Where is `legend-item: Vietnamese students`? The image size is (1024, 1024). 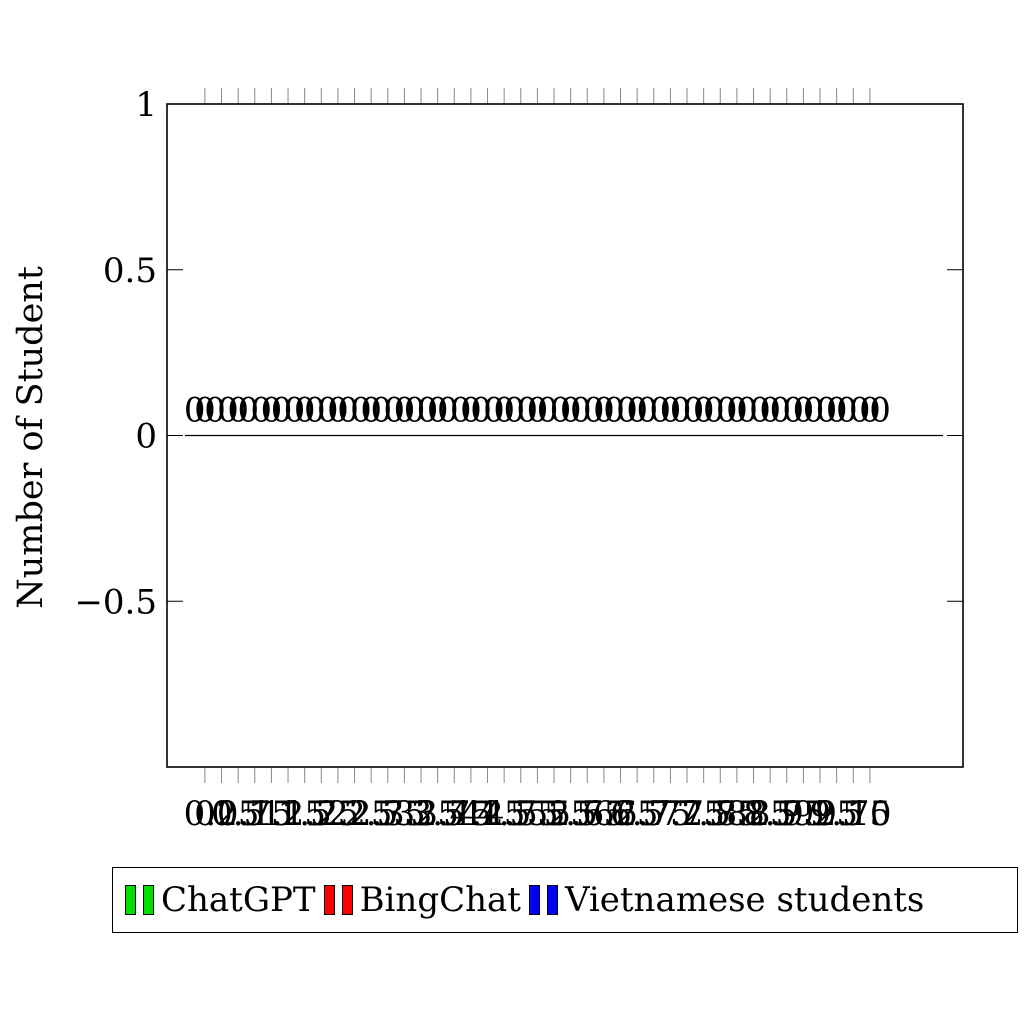 legend-item: Vietnamese students is located at coordinates (726, 900).